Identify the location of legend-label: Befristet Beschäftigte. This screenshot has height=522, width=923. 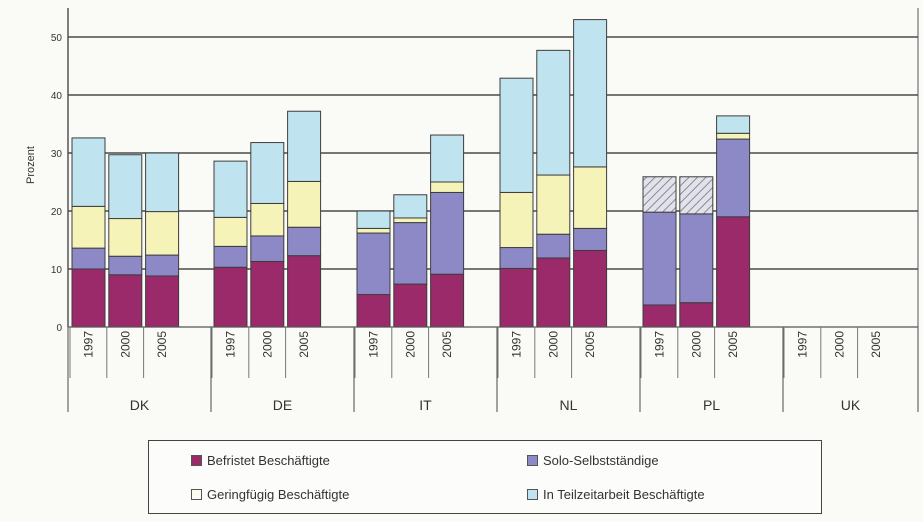
(268, 460).